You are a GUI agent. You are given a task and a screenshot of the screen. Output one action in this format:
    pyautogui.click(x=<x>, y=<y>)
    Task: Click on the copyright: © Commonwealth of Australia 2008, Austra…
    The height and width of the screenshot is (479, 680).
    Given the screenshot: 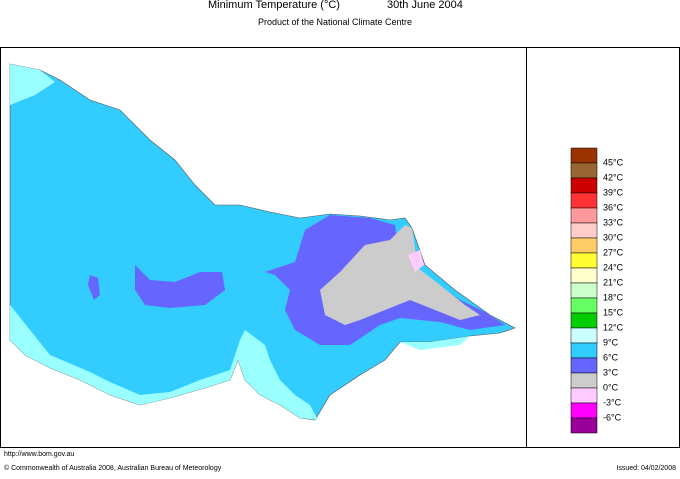 What is the action you would take?
    pyautogui.click(x=113, y=468)
    